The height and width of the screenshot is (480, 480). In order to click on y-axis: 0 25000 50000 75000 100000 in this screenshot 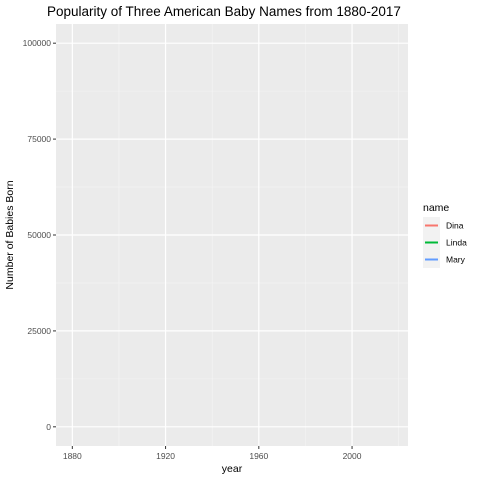, I will do `click(39, 235)`.